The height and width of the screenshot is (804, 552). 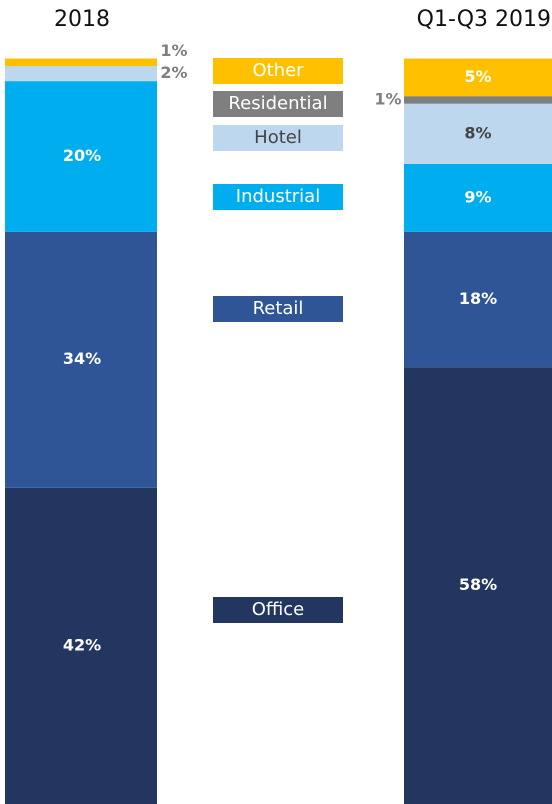 I want to click on data-label: 58%, so click(x=478, y=584).